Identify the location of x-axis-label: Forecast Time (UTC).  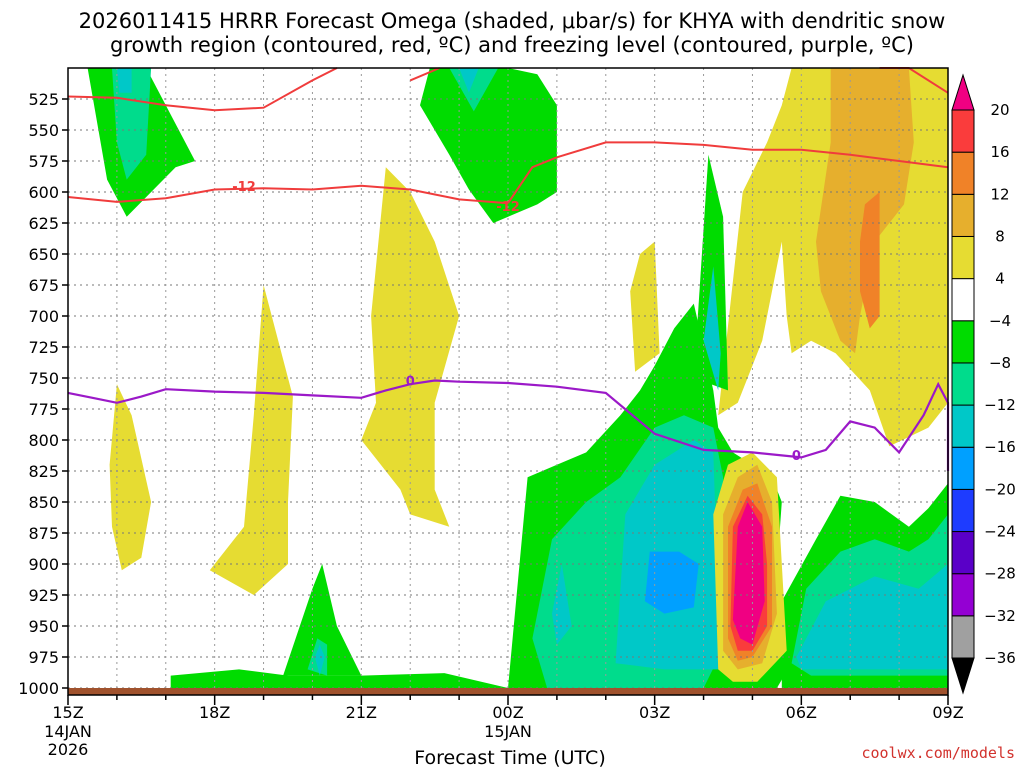
(509, 757).